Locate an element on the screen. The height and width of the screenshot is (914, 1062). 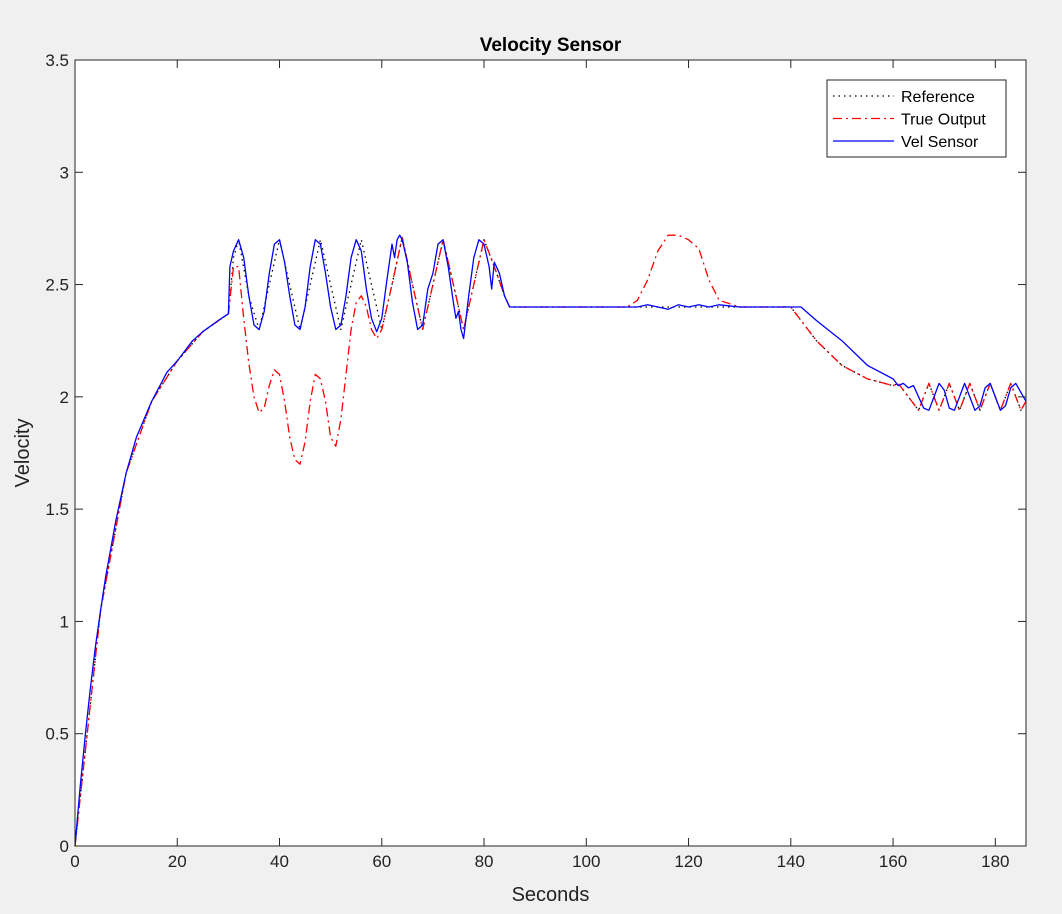
x-tick-label: 140 is located at coordinates (791, 861).